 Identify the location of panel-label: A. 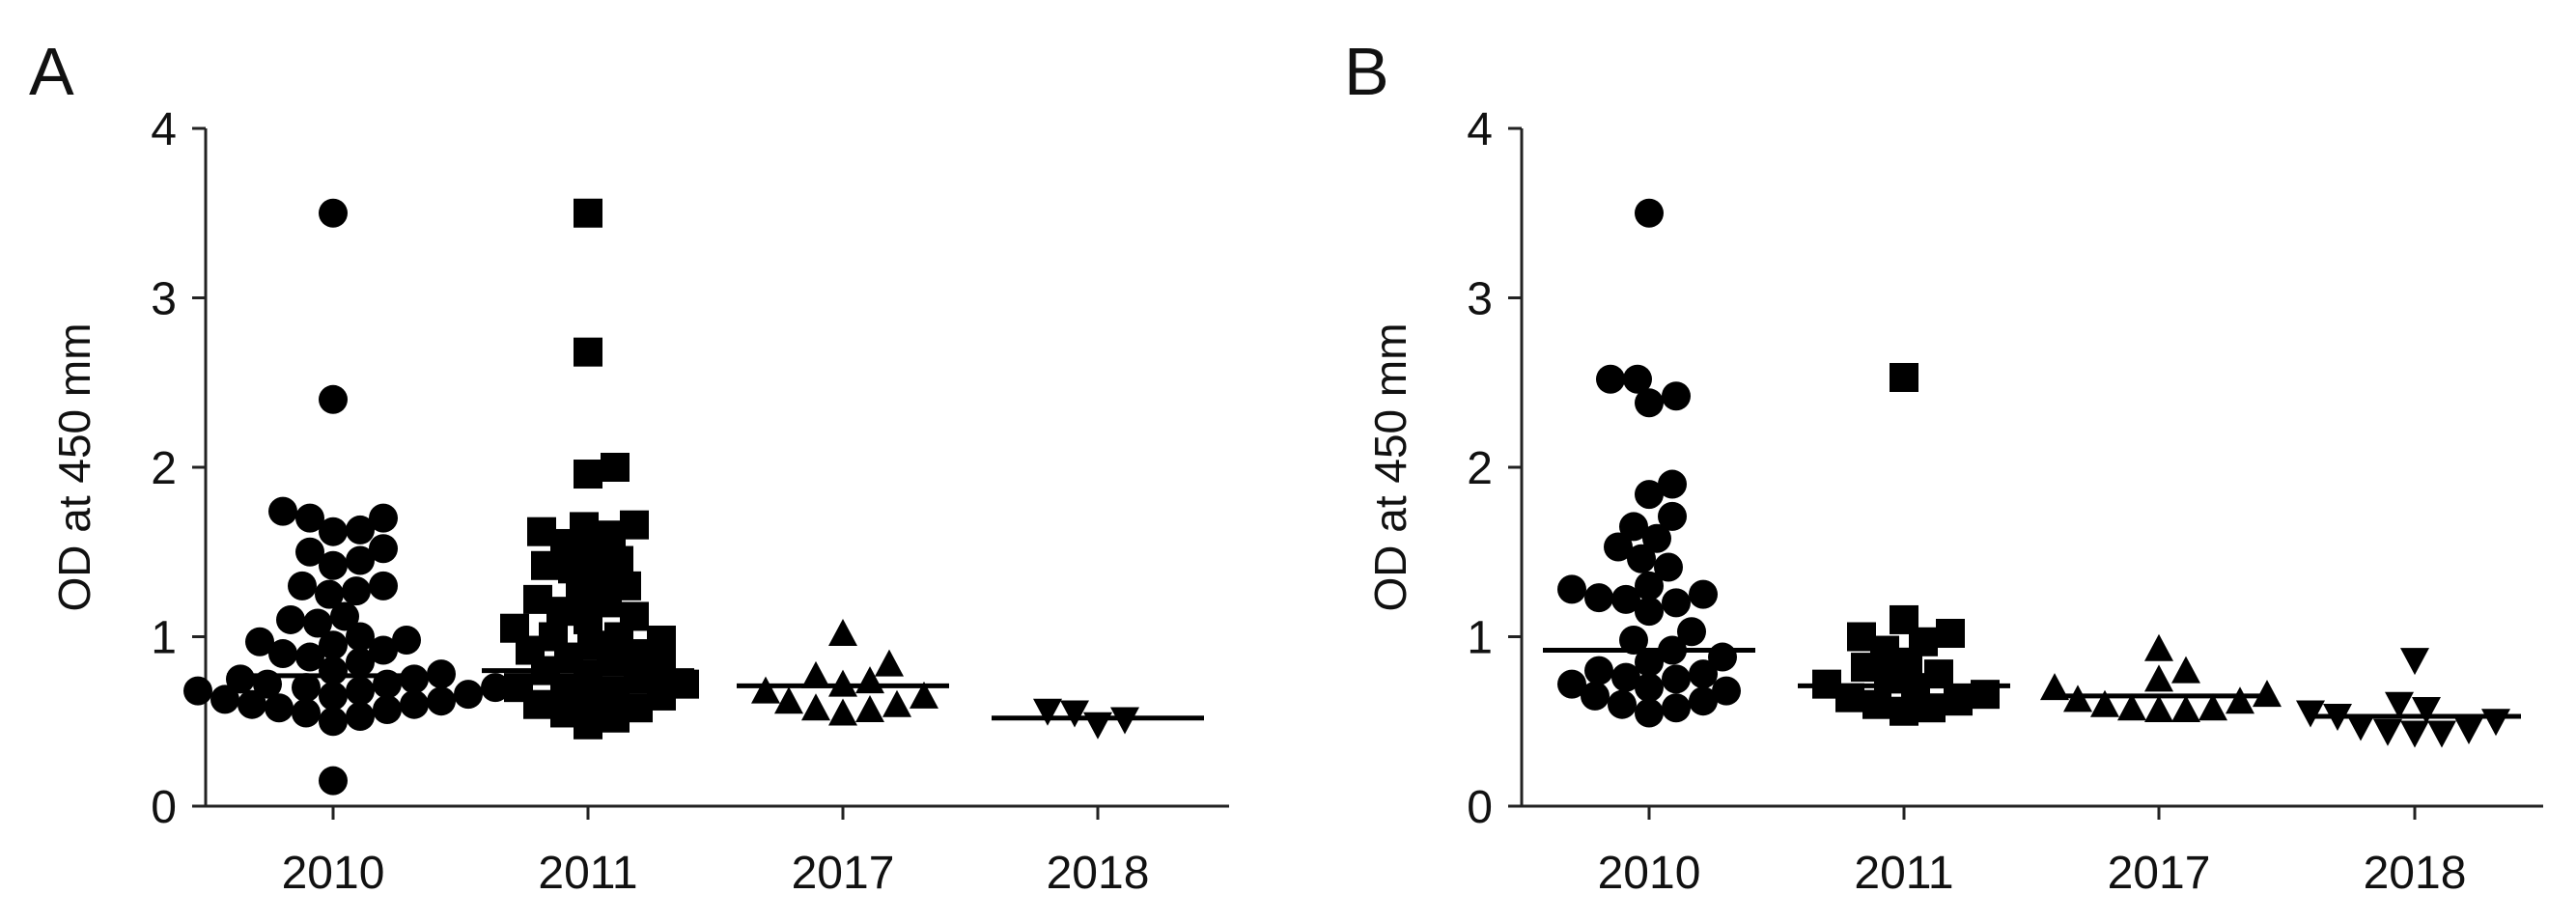
(52, 71).